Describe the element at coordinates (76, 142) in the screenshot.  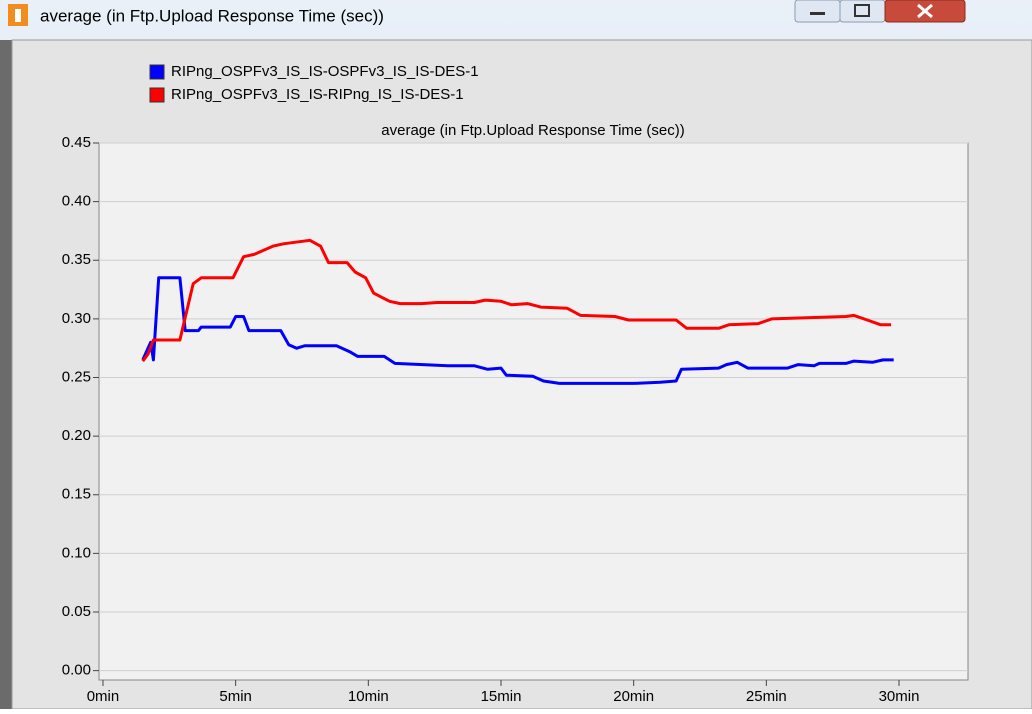
I see `y-tick-label: 0.45` at that location.